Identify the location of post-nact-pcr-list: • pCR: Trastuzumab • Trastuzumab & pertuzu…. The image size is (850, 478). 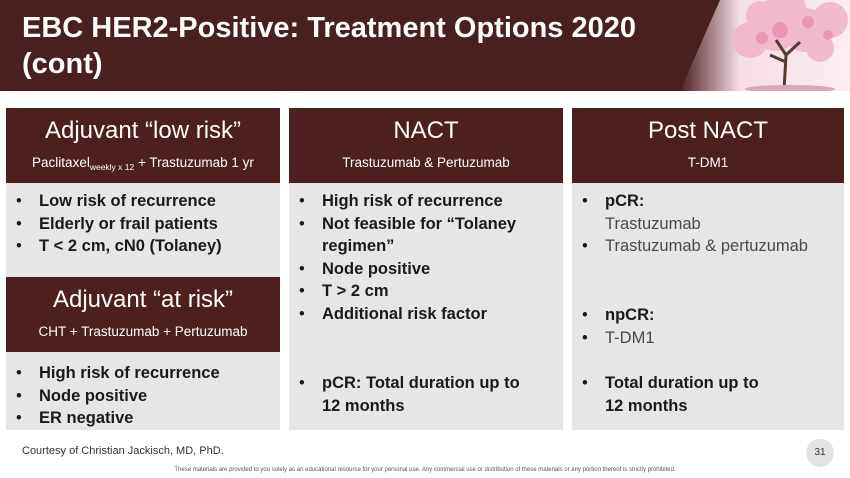
(708, 224).